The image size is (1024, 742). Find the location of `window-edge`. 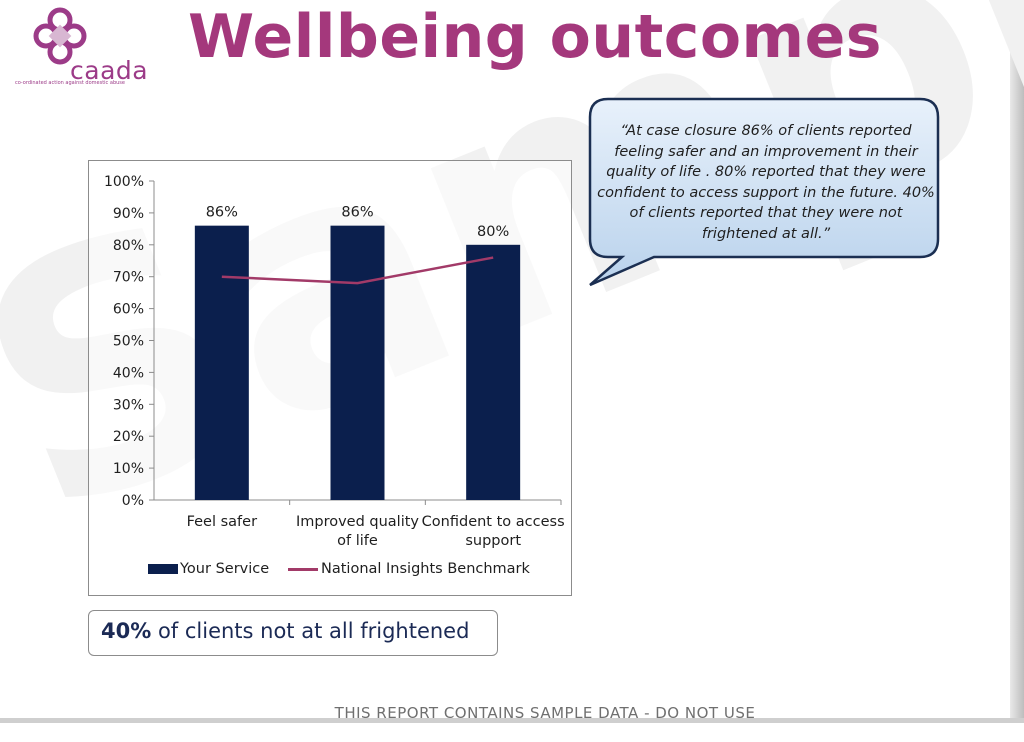

window-edge is located at coordinates (1017, 361).